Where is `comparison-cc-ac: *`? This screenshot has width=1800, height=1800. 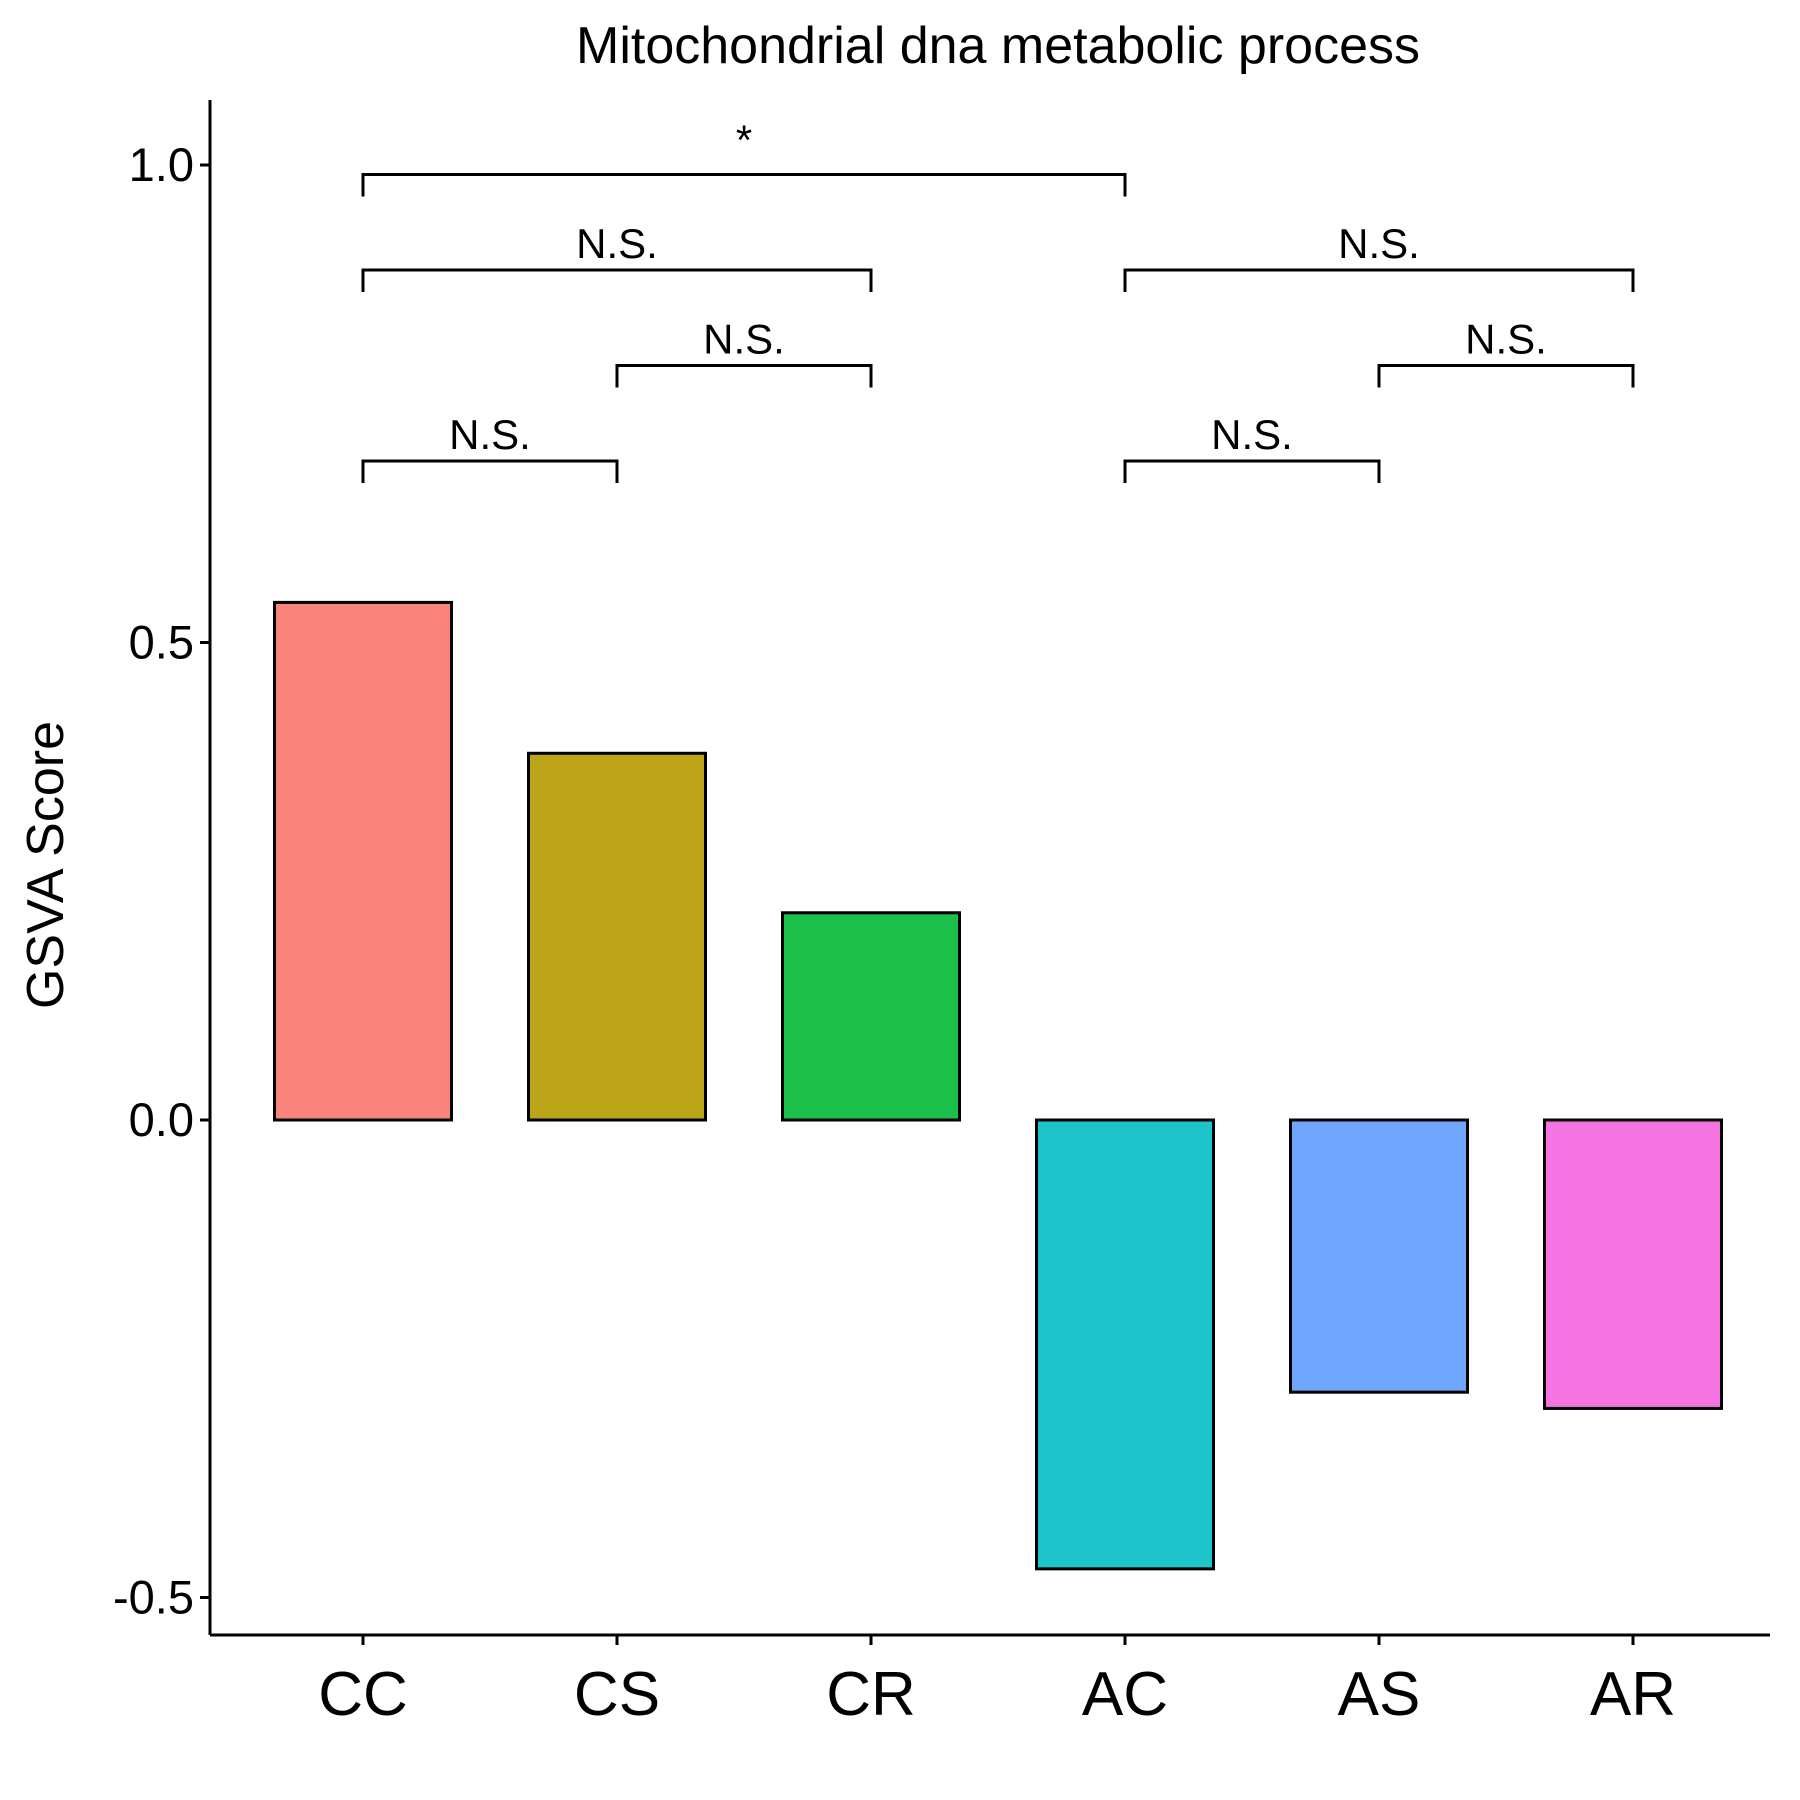 comparison-cc-ac: * is located at coordinates (744, 157).